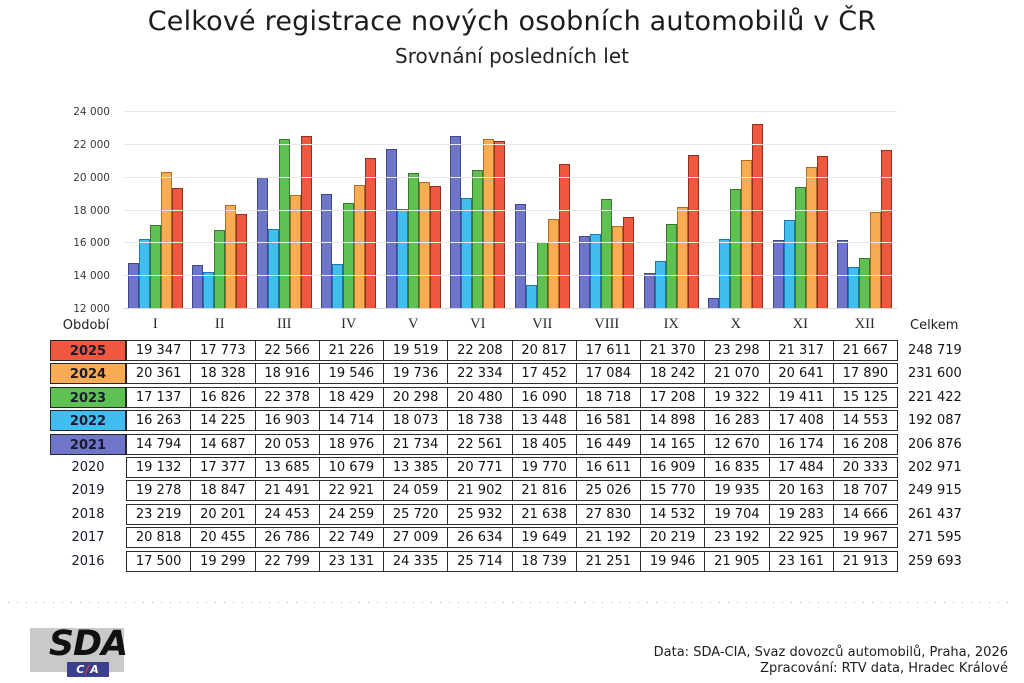  I want to click on bar-group-XI, so click(800, 210).